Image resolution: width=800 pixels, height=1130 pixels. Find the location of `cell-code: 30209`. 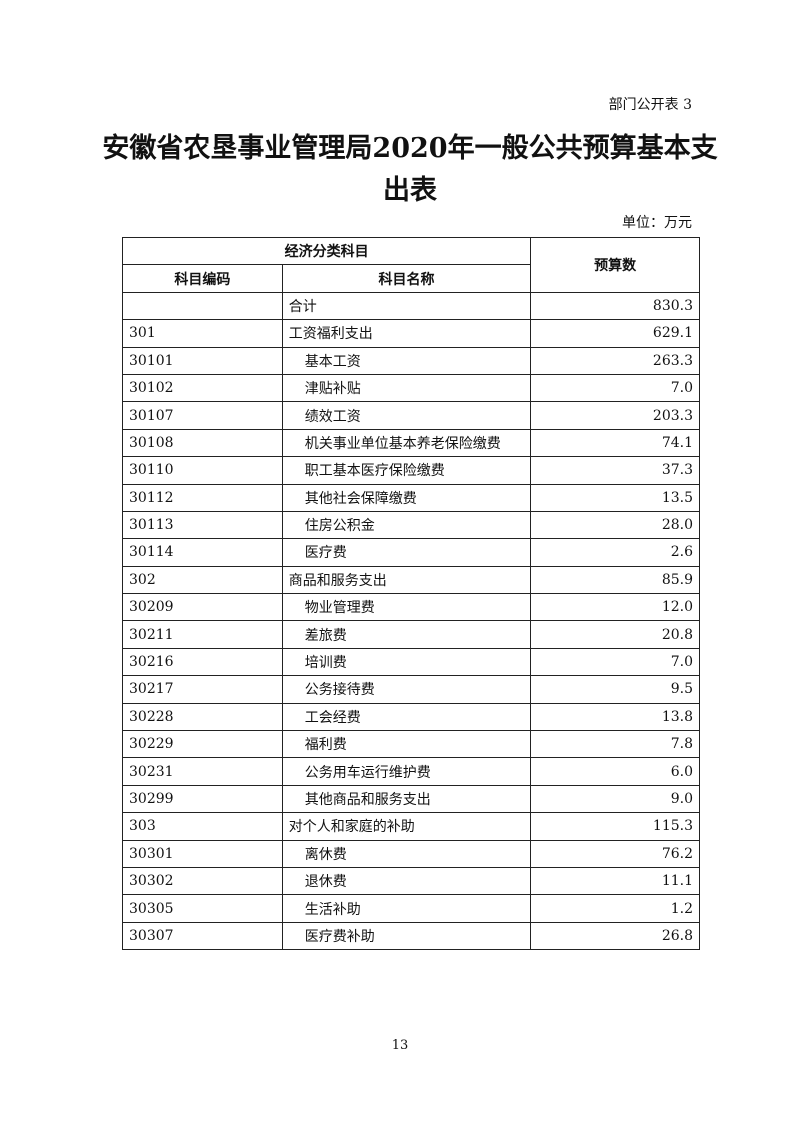

cell-code: 30209 is located at coordinates (202, 607).